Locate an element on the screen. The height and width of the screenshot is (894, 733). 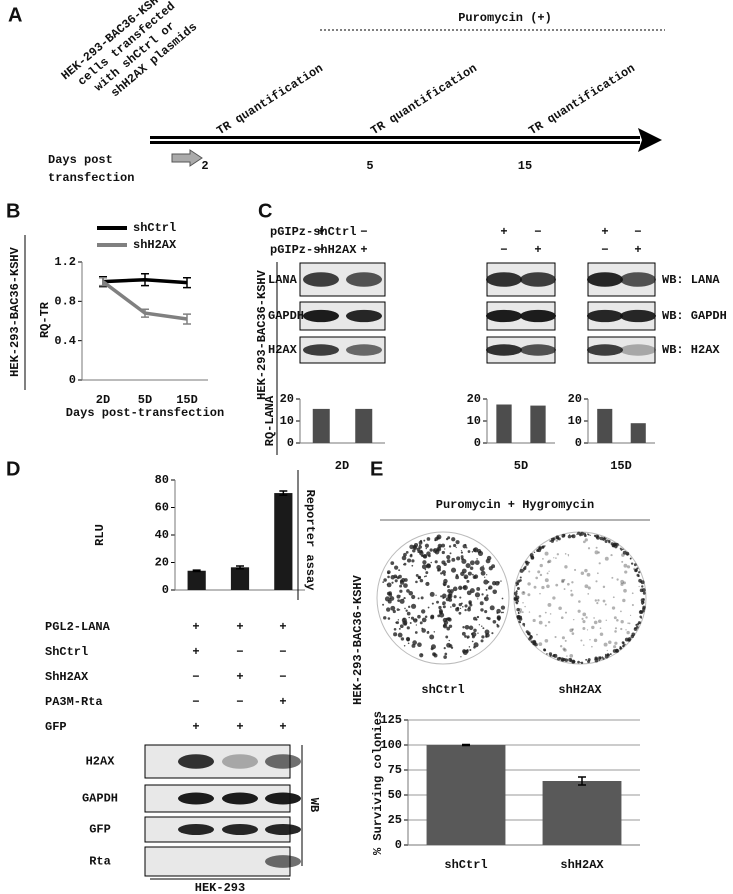
bar is located at coordinates (538, 424).